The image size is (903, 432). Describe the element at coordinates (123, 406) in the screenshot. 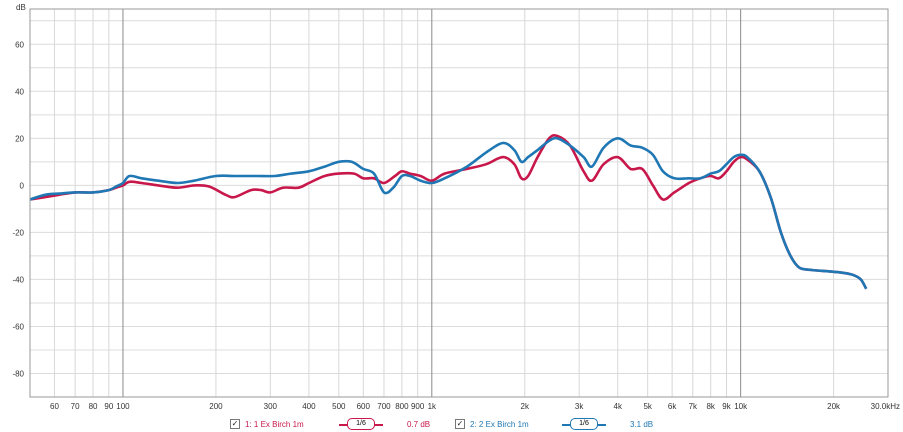

I see `x-tick-label: 100` at that location.